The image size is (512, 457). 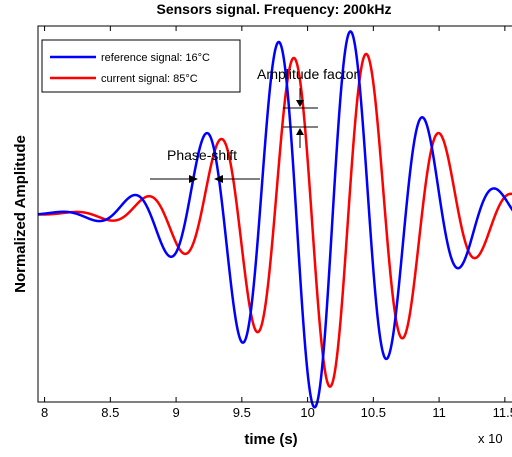 I want to click on amplitude-factor-label: Amplitude factor, so click(x=307, y=74).